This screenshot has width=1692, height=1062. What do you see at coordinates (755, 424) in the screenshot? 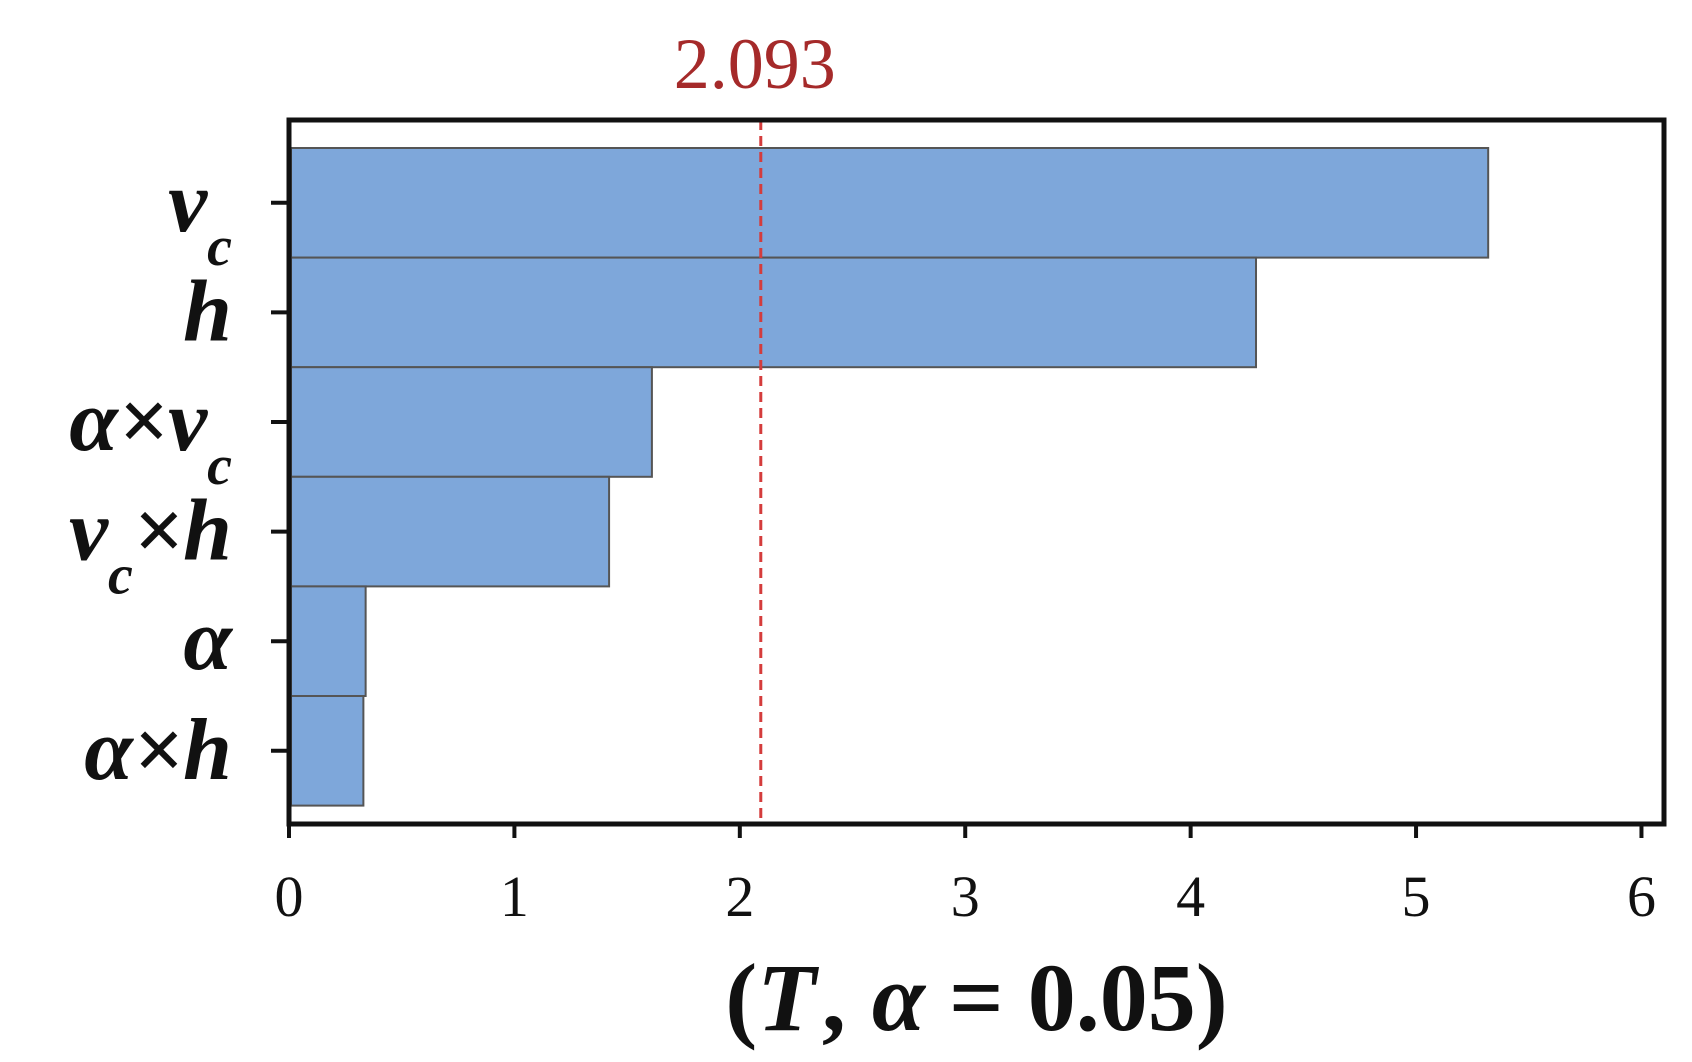
I see `reference-line-group: 2.093` at bounding box center [755, 424].